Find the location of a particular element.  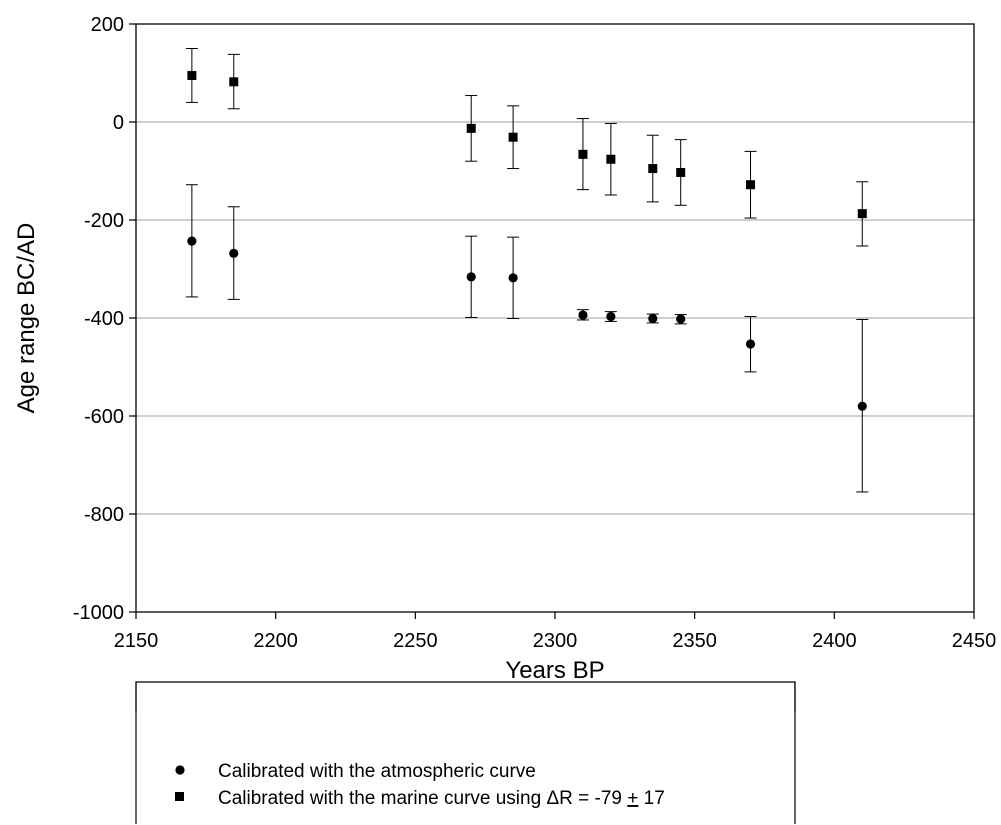

legend-label-marine-suffix: 17 is located at coordinates (651, 798).